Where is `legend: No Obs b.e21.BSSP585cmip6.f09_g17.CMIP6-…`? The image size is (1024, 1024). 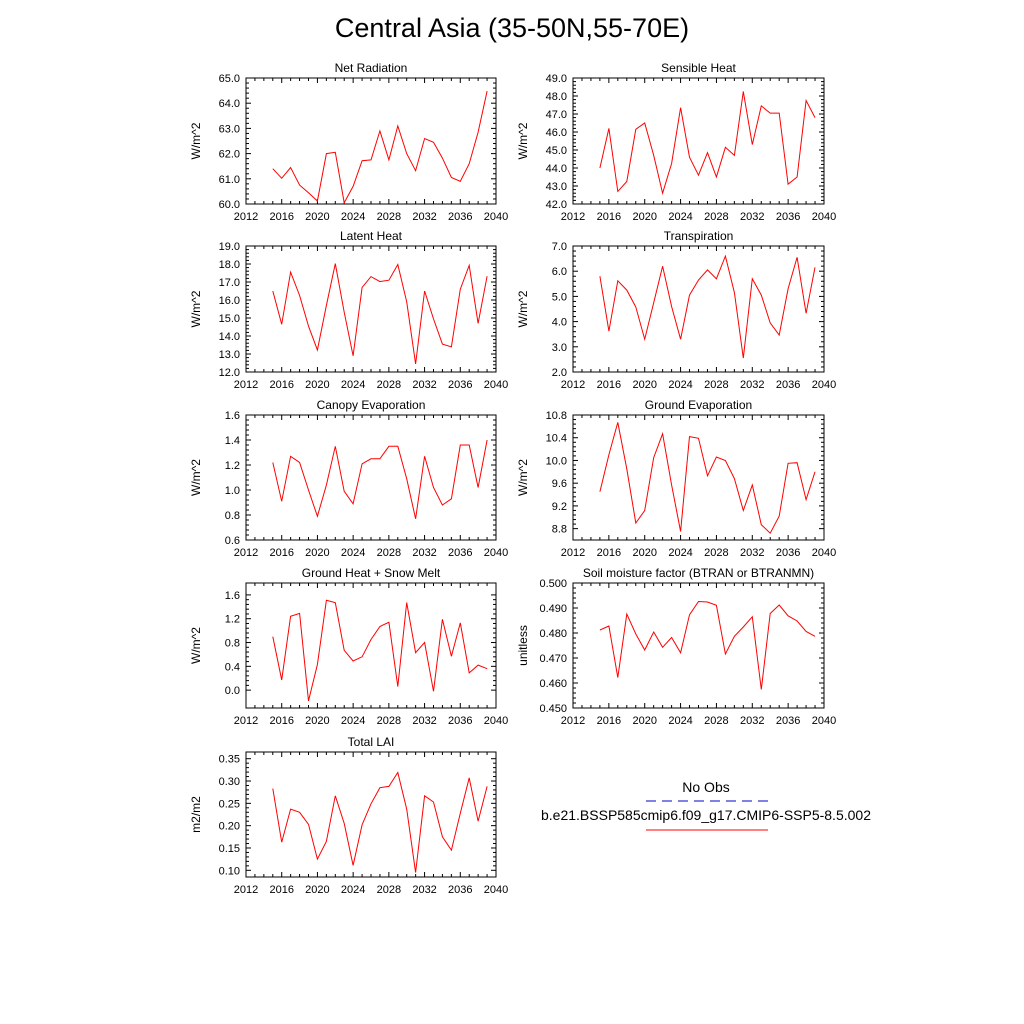
legend: No Obs b.e21.BSSP585cmip6.f09_g17.CMIP6-… is located at coordinates (706, 805).